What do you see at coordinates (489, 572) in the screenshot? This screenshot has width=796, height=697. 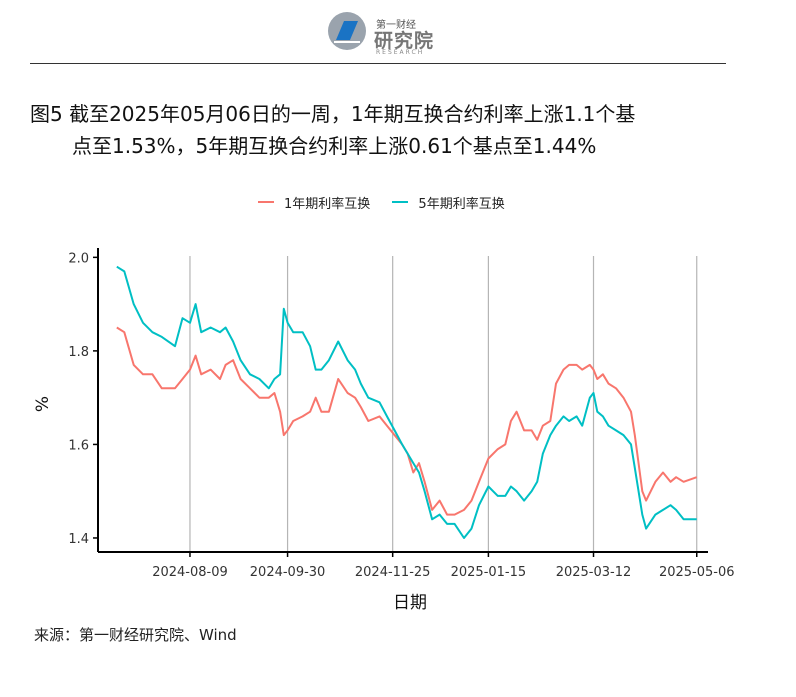 I see `x-tick-label: 2025-01-15` at bounding box center [489, 572].